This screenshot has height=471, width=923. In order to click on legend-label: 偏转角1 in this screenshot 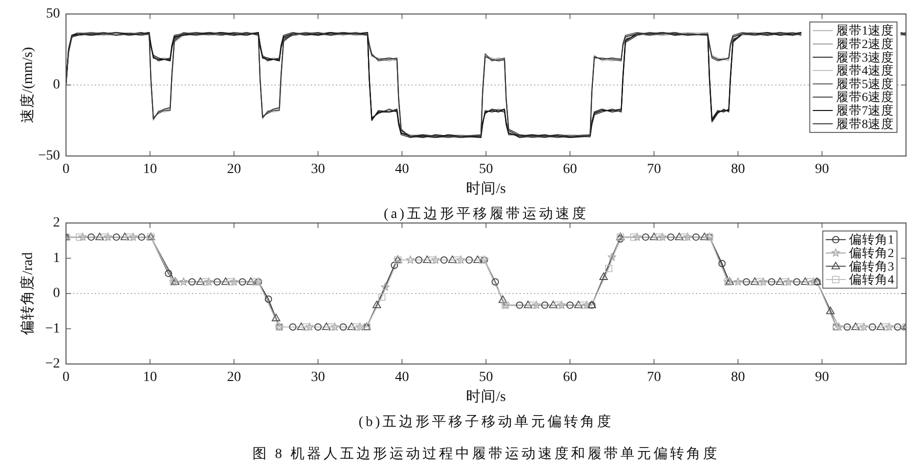, I will do `click(871, 239)`.